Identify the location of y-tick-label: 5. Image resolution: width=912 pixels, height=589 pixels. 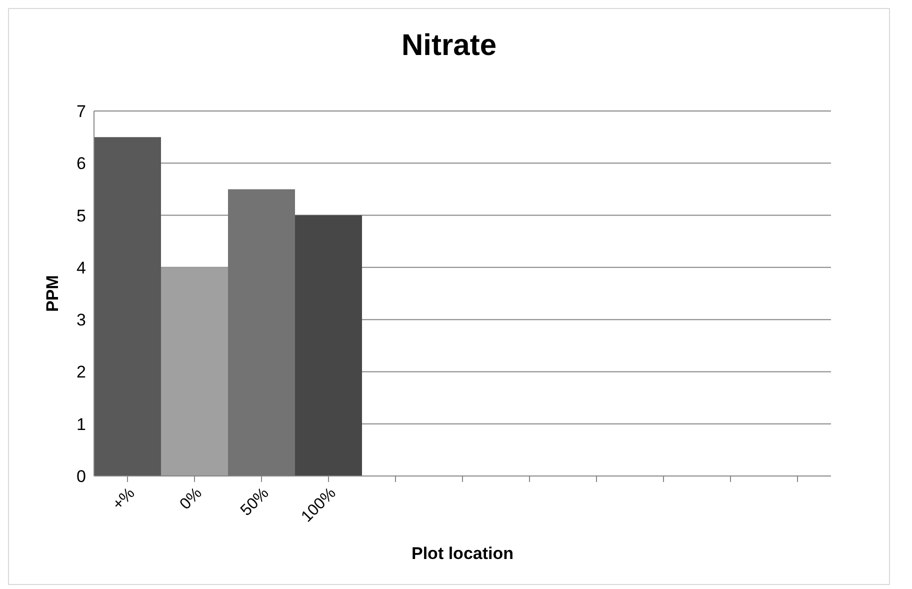
(81, 216).